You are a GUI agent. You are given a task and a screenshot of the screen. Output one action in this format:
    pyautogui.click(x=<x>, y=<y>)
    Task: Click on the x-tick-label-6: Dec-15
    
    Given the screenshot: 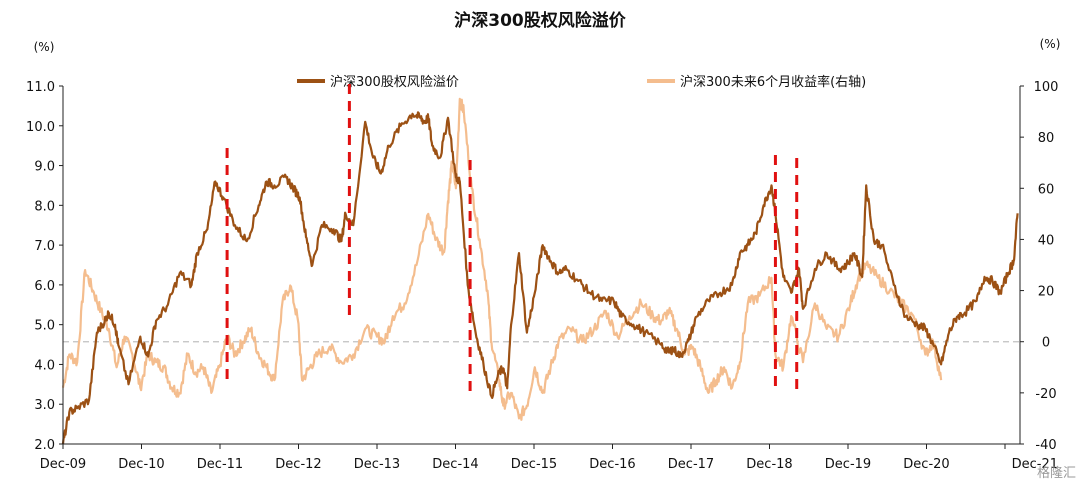 What is the action you would take?
    pyautogui.click(x=534, y=464)
    